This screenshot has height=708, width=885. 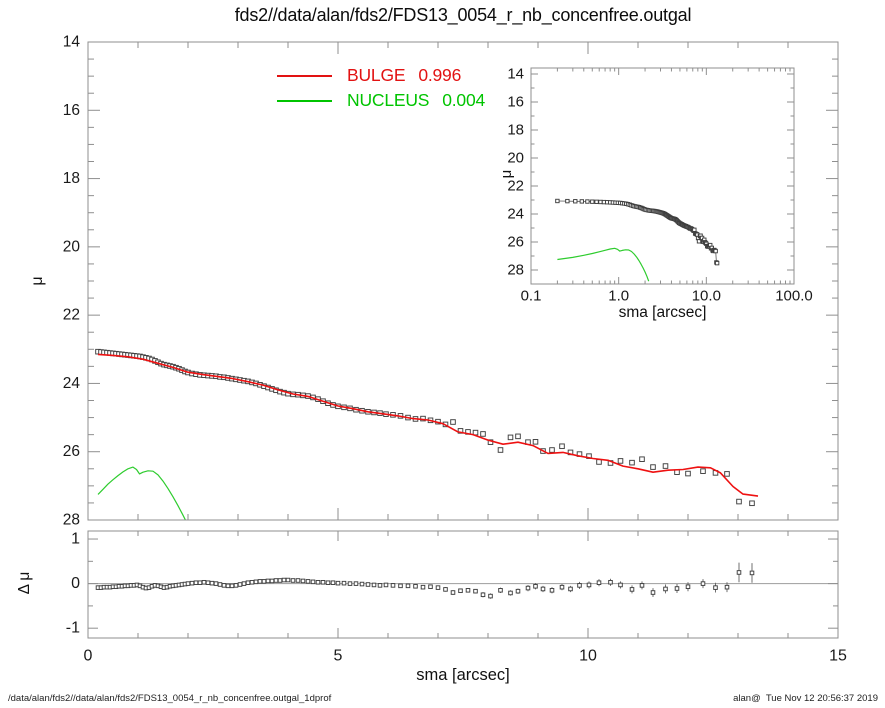 I want to click on residual-axes, so click(x=463, y=584).